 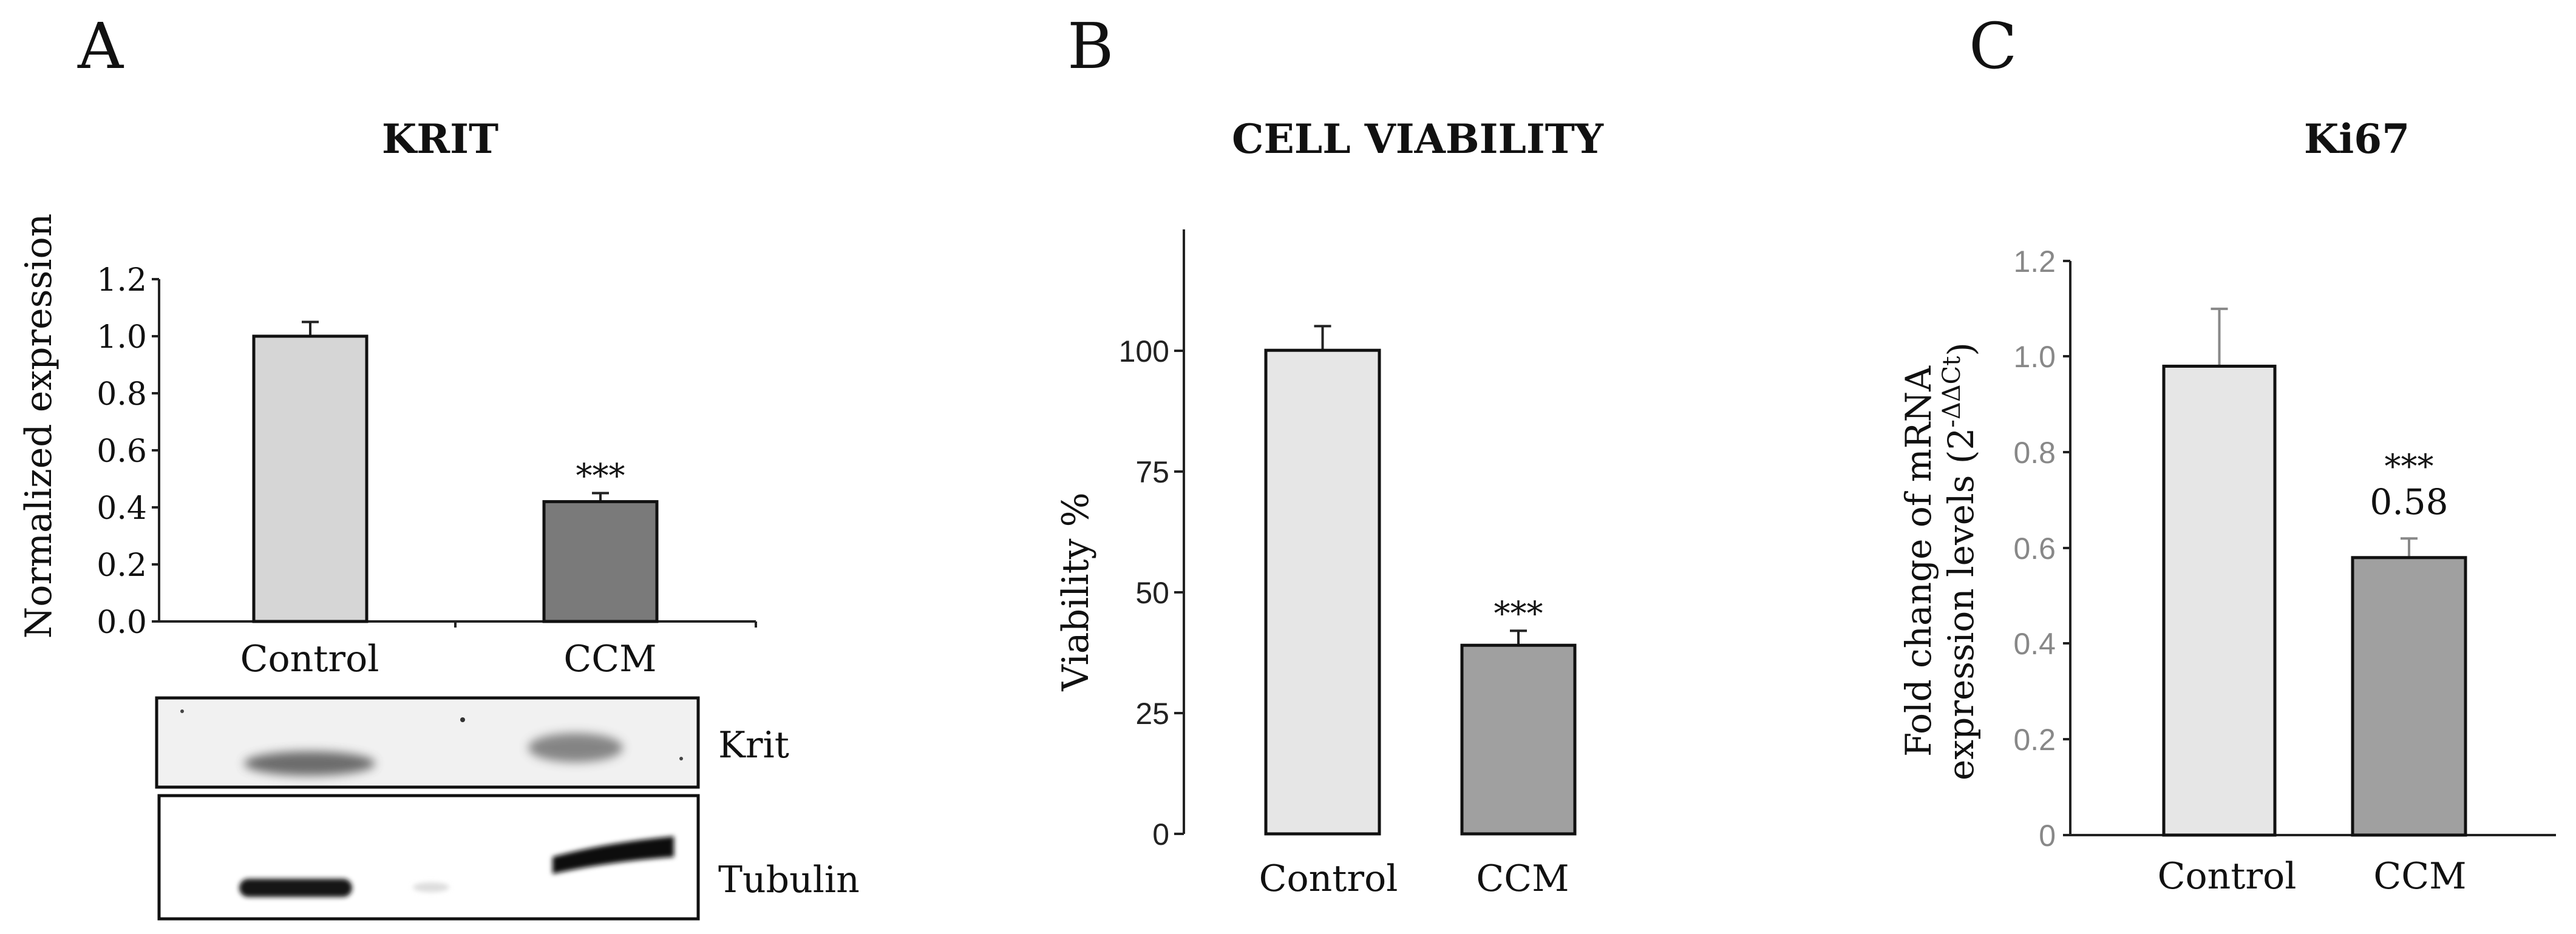 What do you see at coordinates (1090, 46) in the screenshot?
I see `panel-letter-b: B` at bounding box center [1090, 46].